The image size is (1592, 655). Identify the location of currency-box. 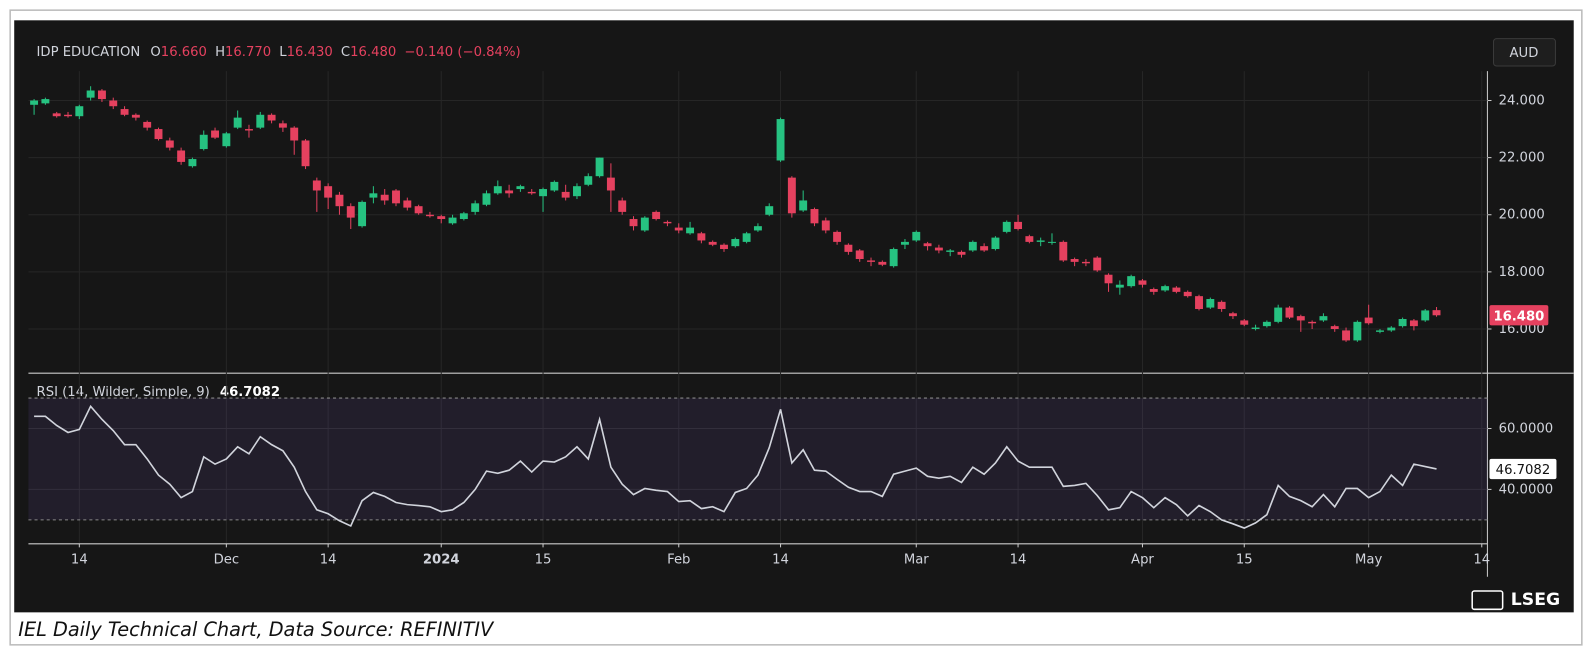
(1524, 52).